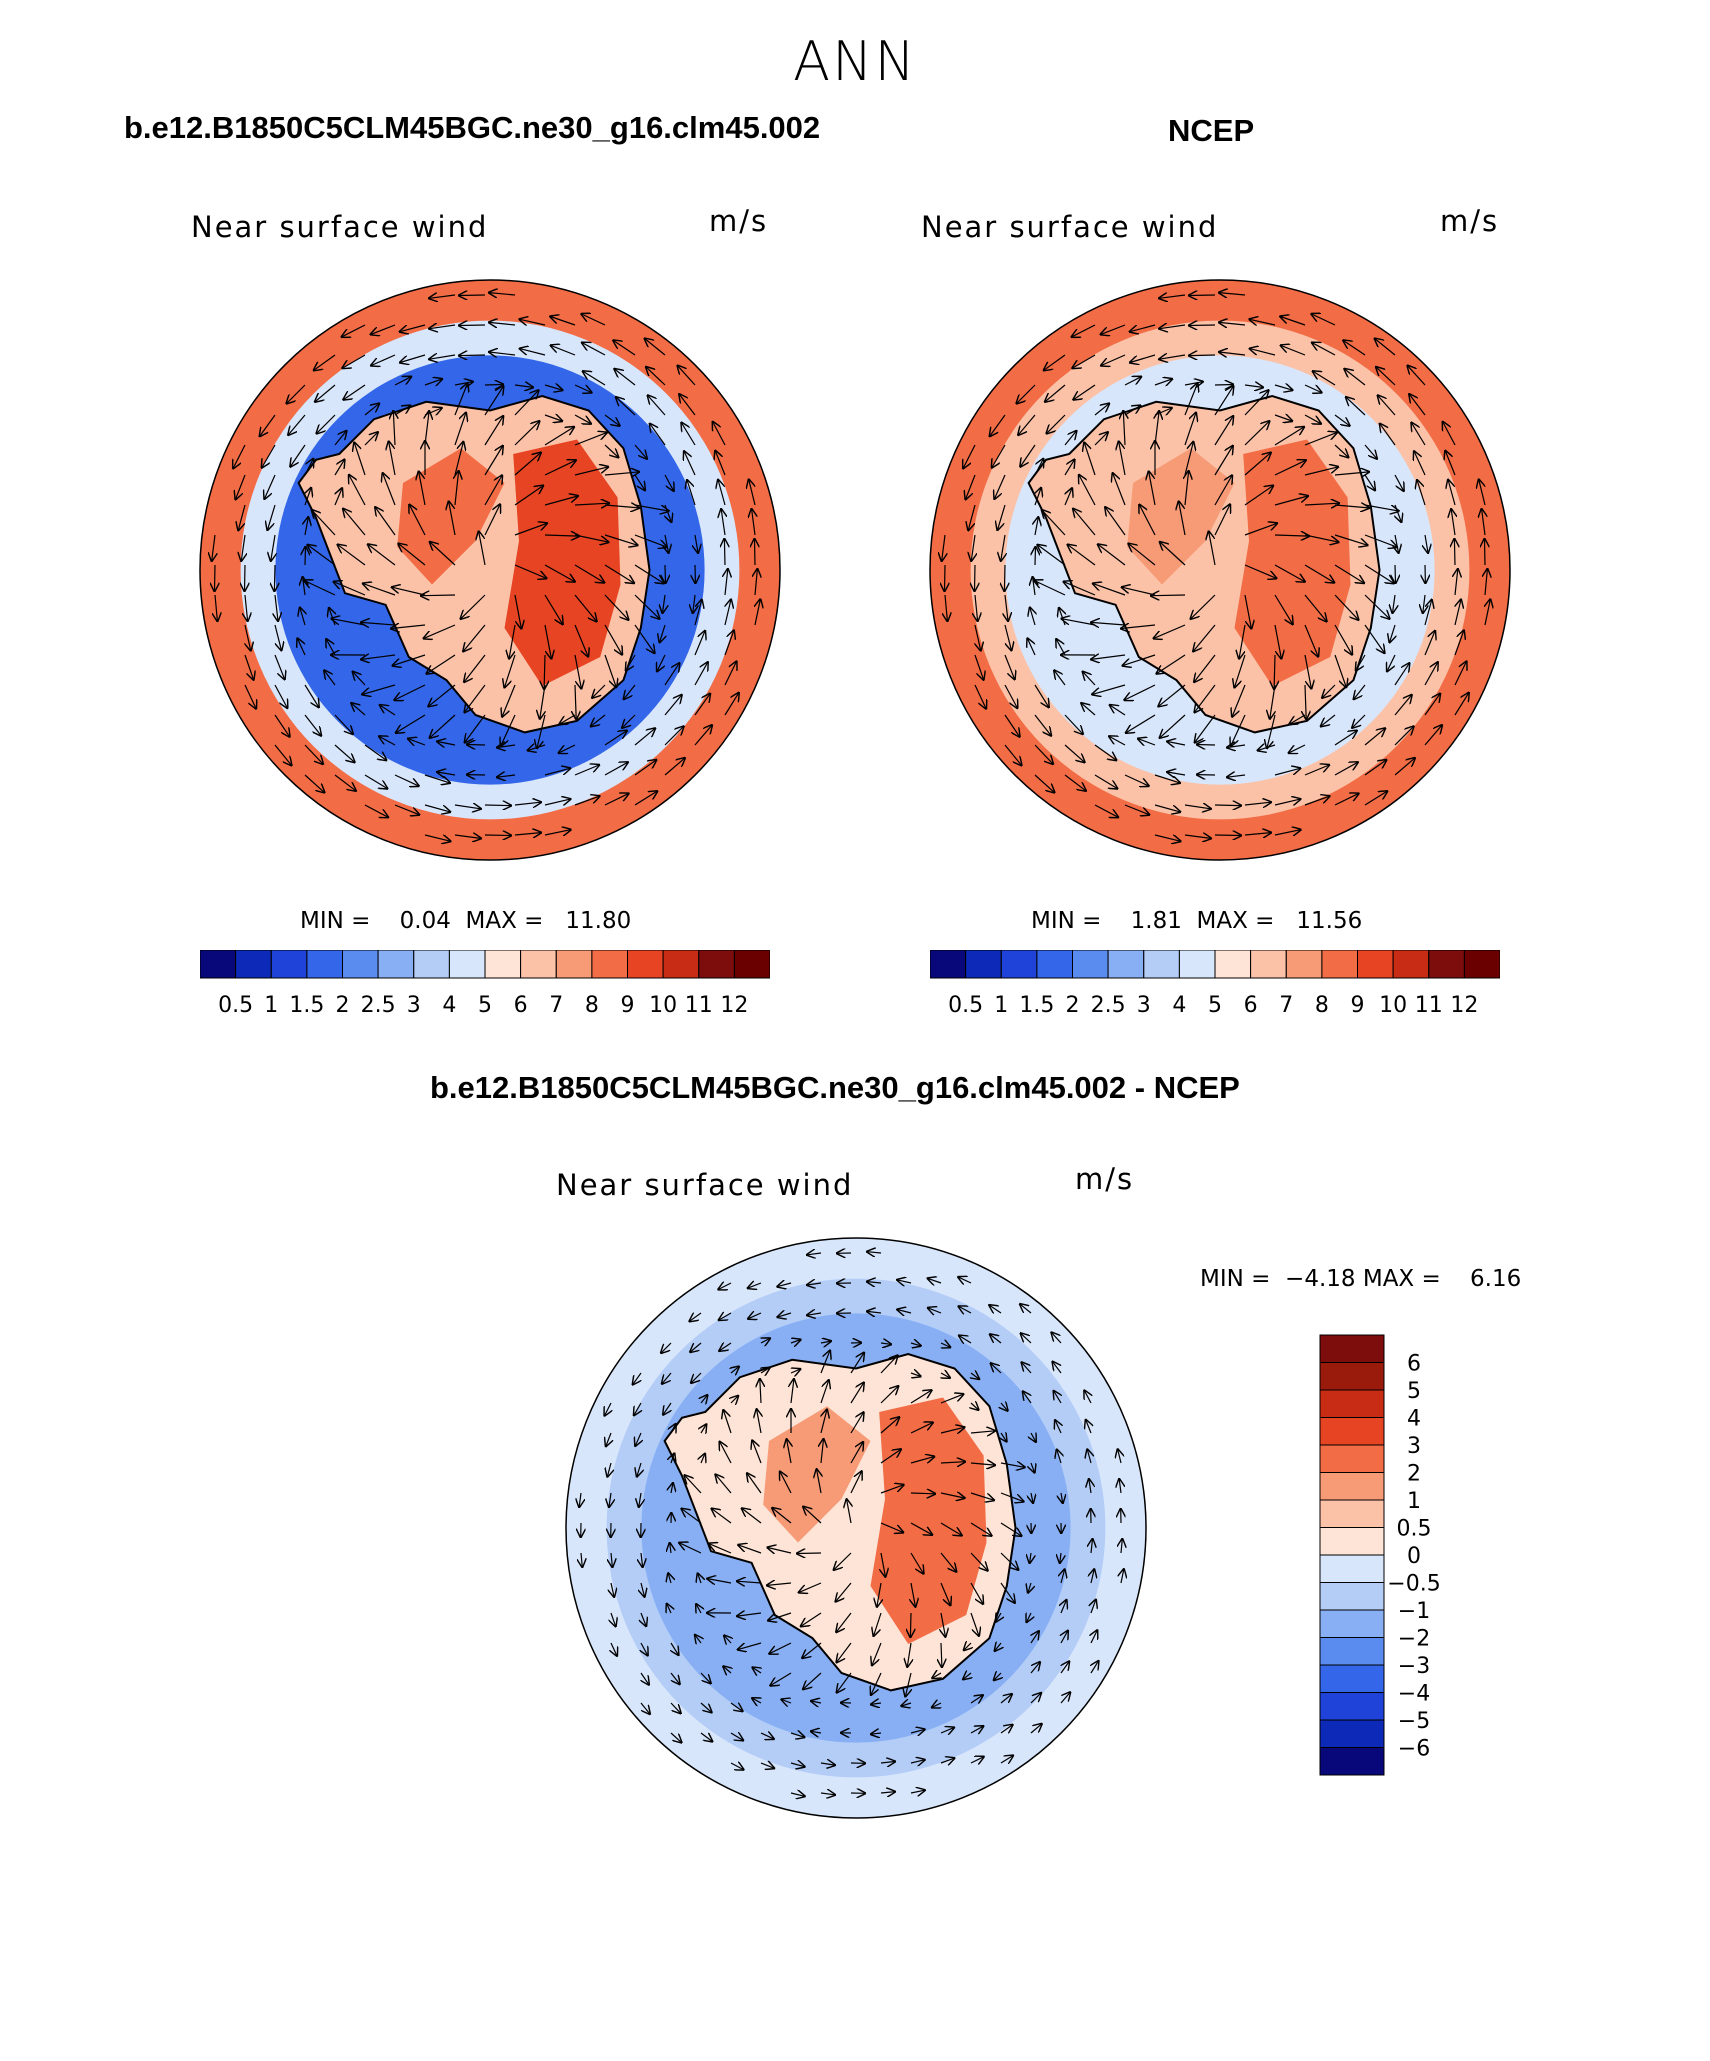 Image resolution: width=1710 pixels, height=2061 pixels. I want to click on colorbar-tick-label: 8, so click(1322, 1005).